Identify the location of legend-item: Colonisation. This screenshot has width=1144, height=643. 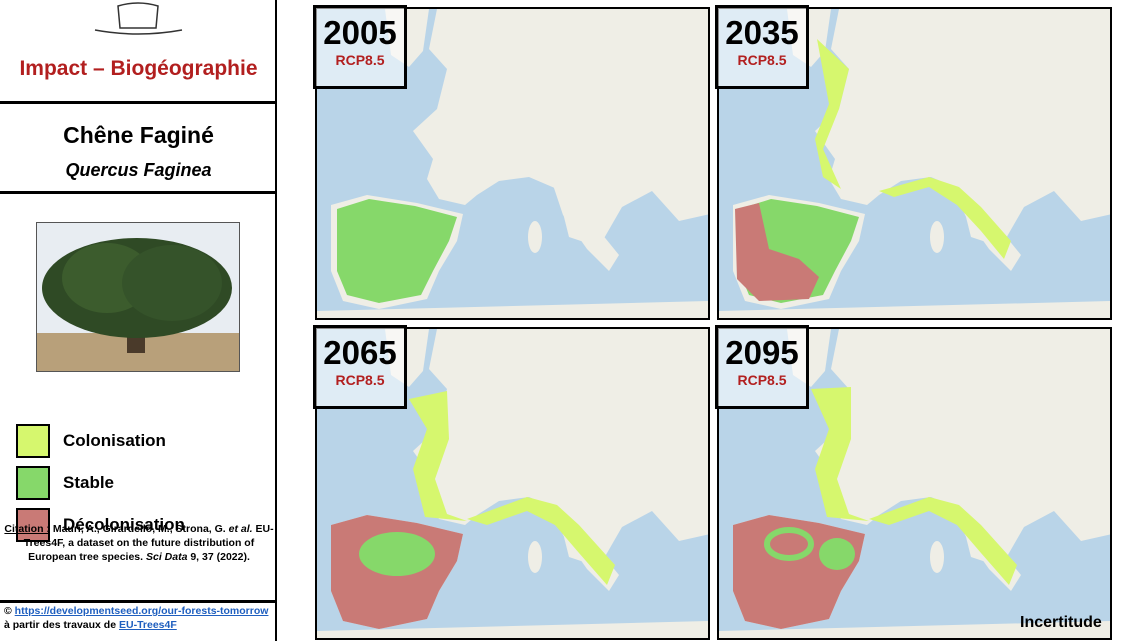
(91, 441).